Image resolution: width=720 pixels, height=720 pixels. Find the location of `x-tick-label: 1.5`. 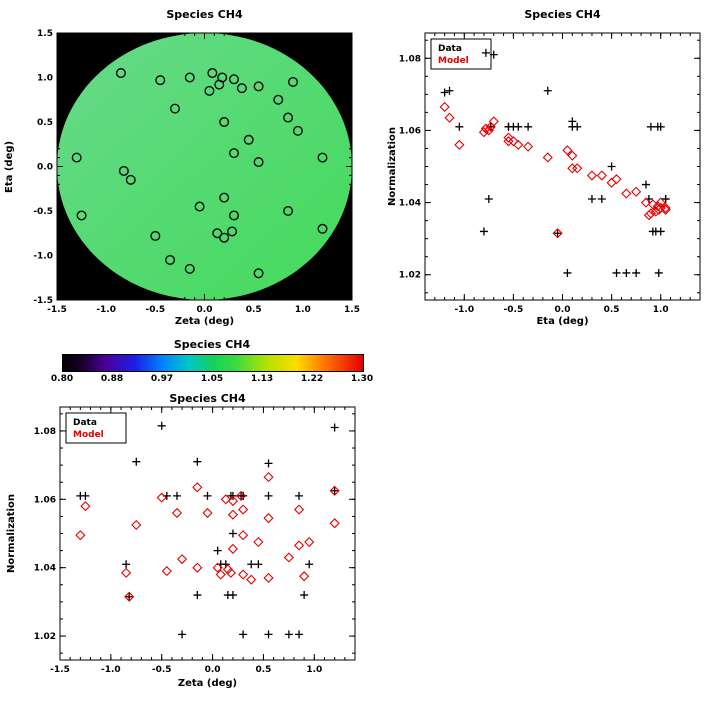

x-tick-label: 1.5 is located at coordinates (352, 310).